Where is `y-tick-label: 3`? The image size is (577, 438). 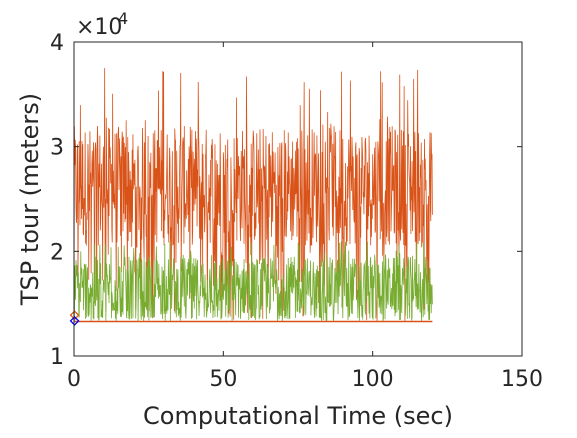 y-tick-label: 3 is located at coordinates (57, 148).